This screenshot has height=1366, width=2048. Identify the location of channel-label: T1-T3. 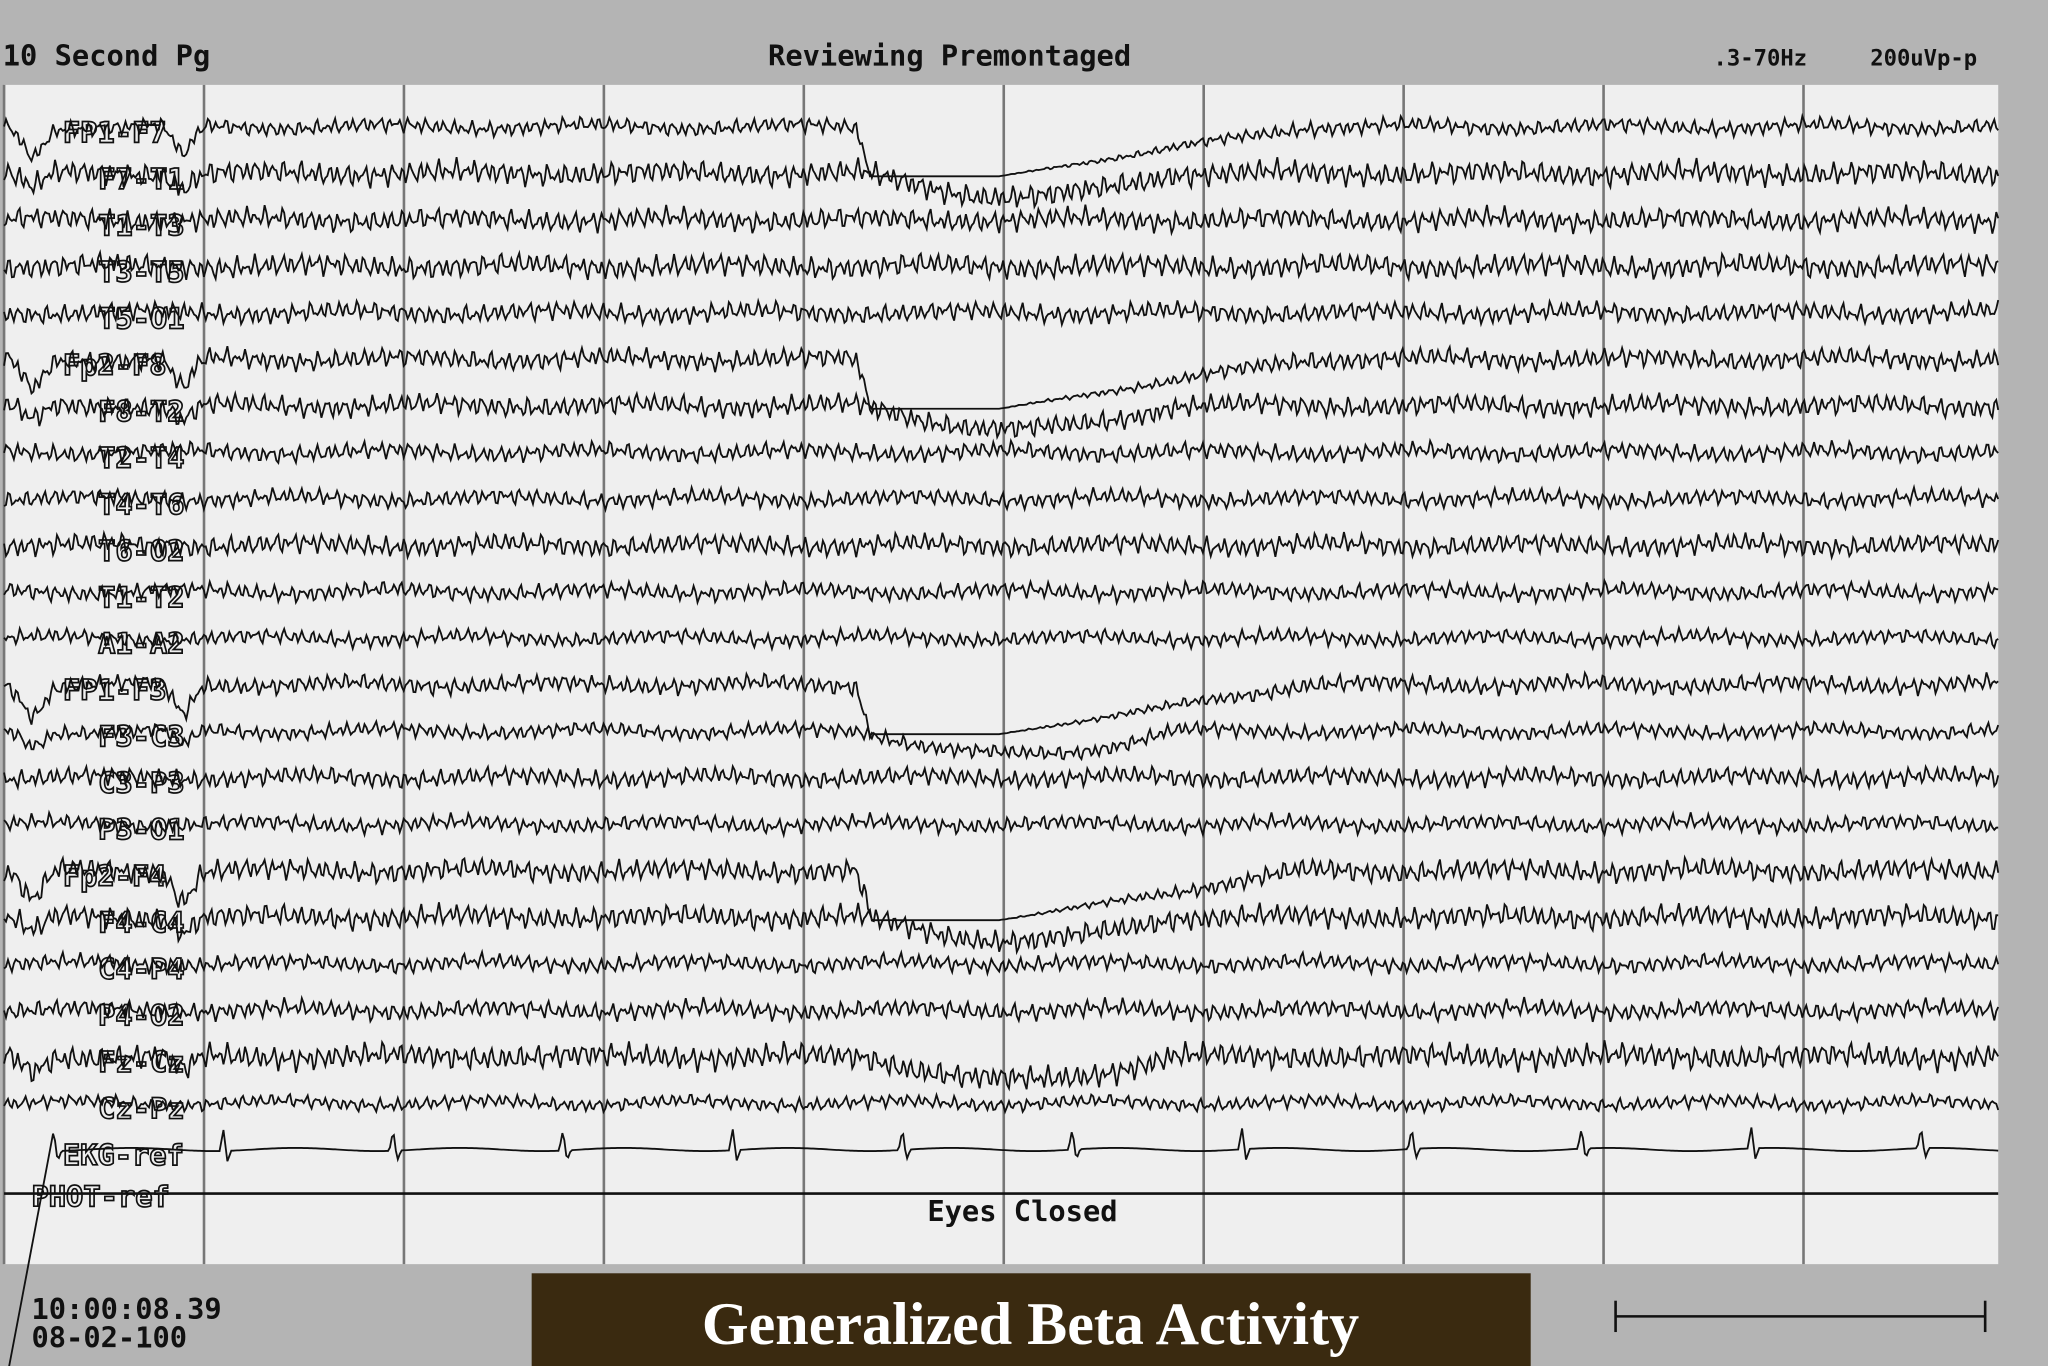
(141, 225).